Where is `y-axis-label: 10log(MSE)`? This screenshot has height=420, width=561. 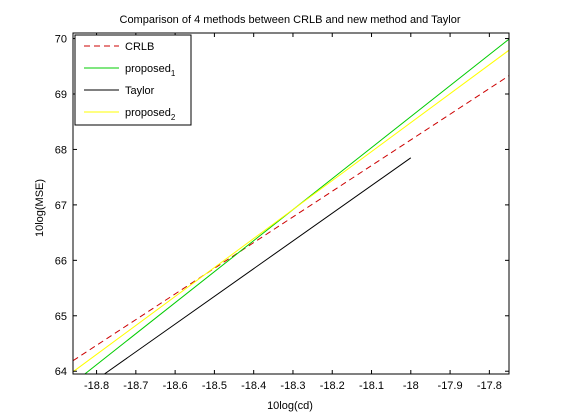
y-axis-label: 10log(MSE) is located at coordinates (40, 208).